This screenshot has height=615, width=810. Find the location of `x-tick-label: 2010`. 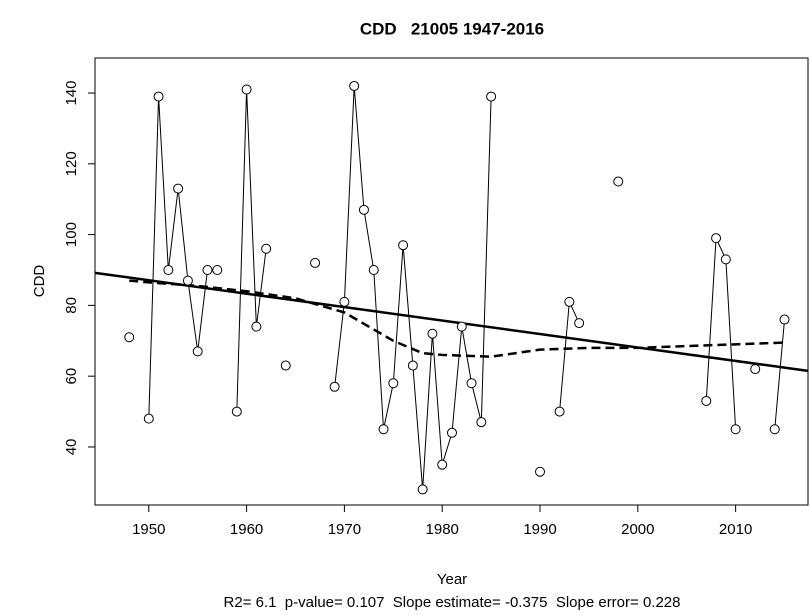

x-tick-label: 2010 is located at coordinates (735, 529).